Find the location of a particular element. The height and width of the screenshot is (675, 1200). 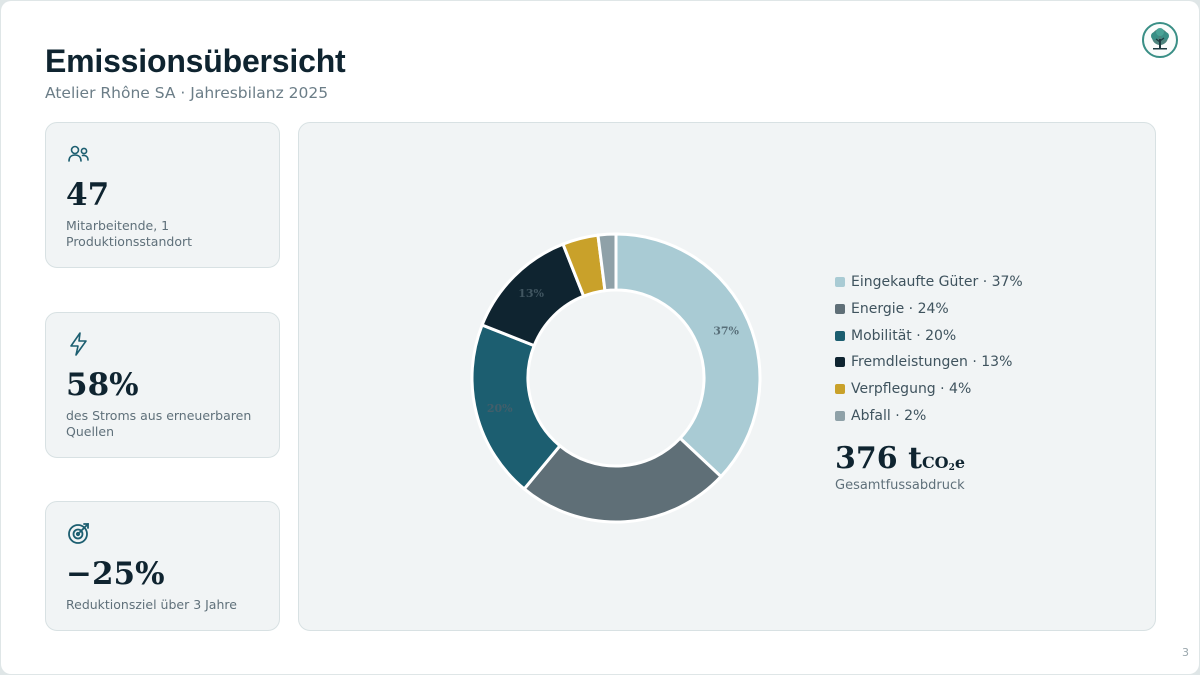

stat-card-employees: 47 Mitarbeitende, 1 Produktionsstandort is located at coordinates (162, 195).